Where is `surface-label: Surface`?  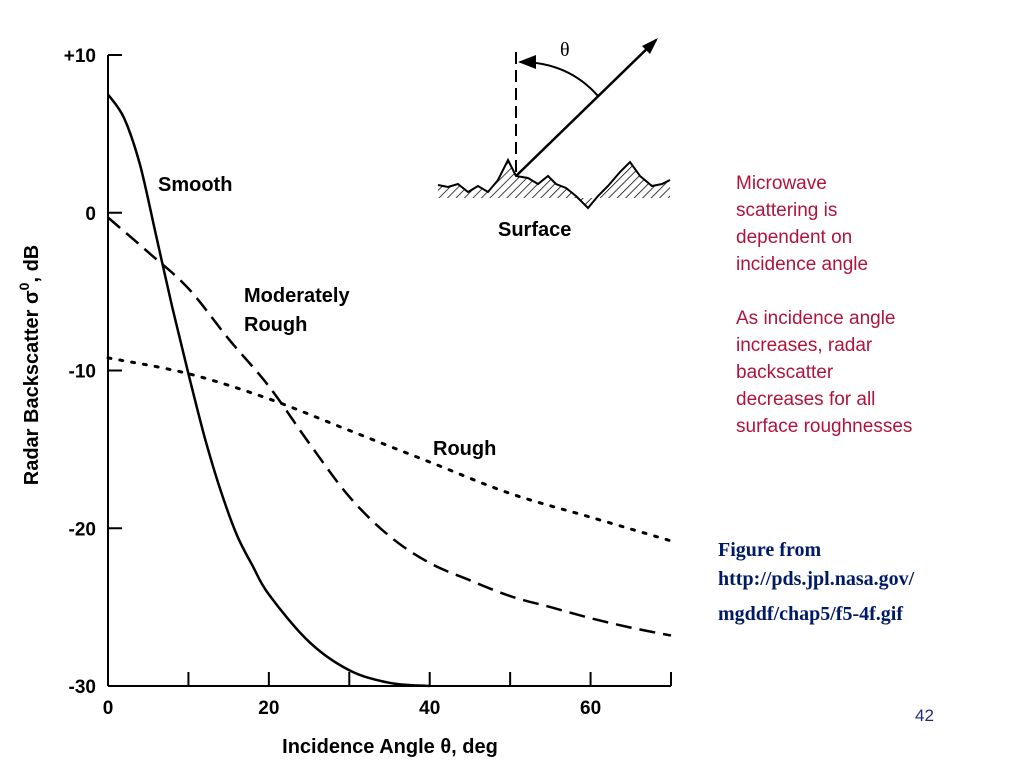 surface-label: Surface is located at coordinates (534, 230).